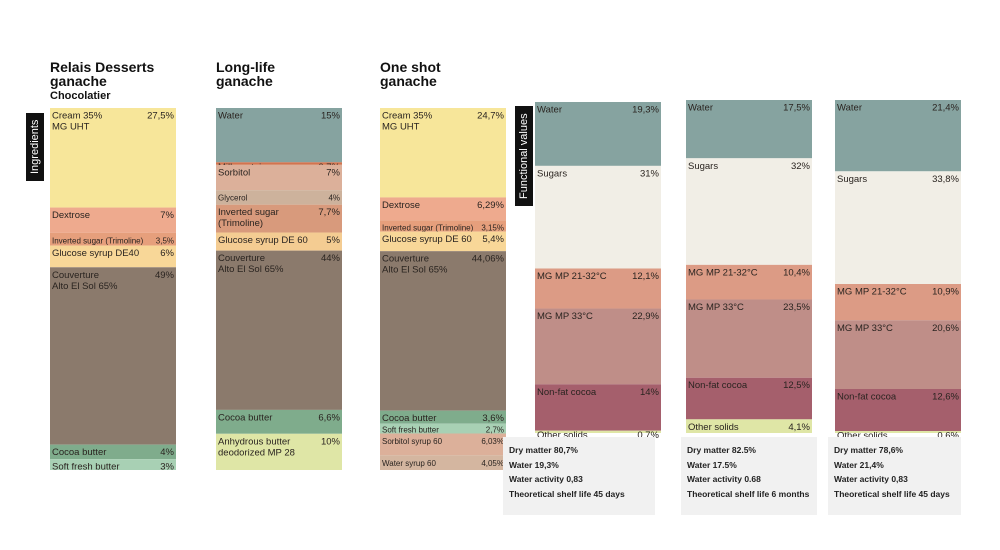  I want to click on segment-value: 31%, so click(650, 173).